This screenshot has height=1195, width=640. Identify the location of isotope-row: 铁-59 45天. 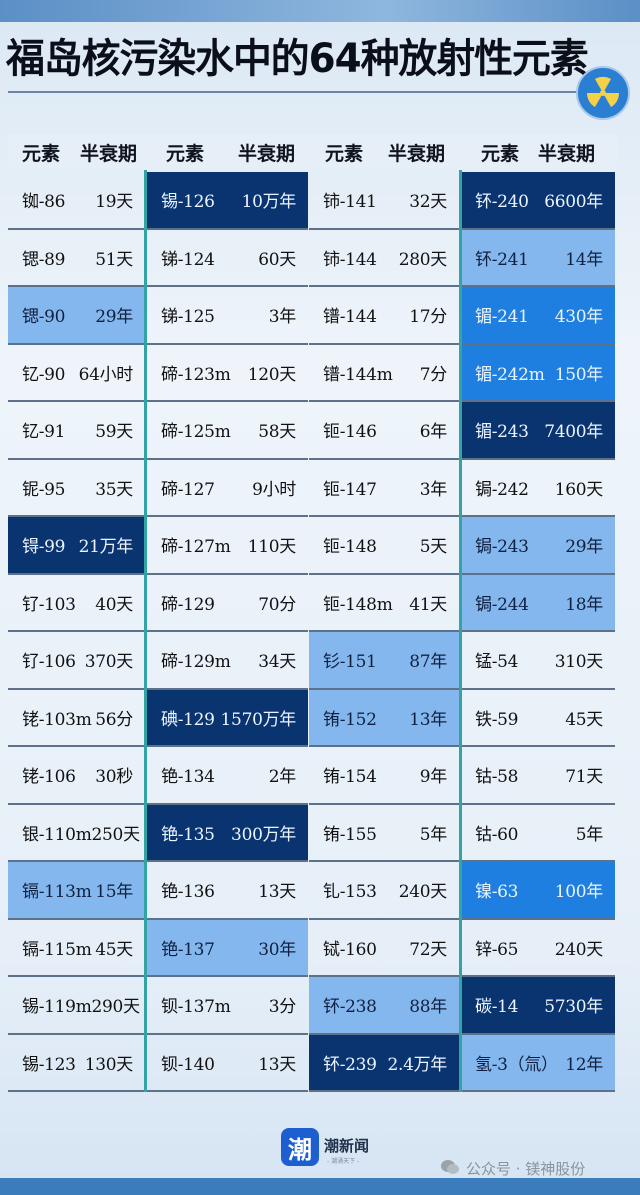
(538, 718).